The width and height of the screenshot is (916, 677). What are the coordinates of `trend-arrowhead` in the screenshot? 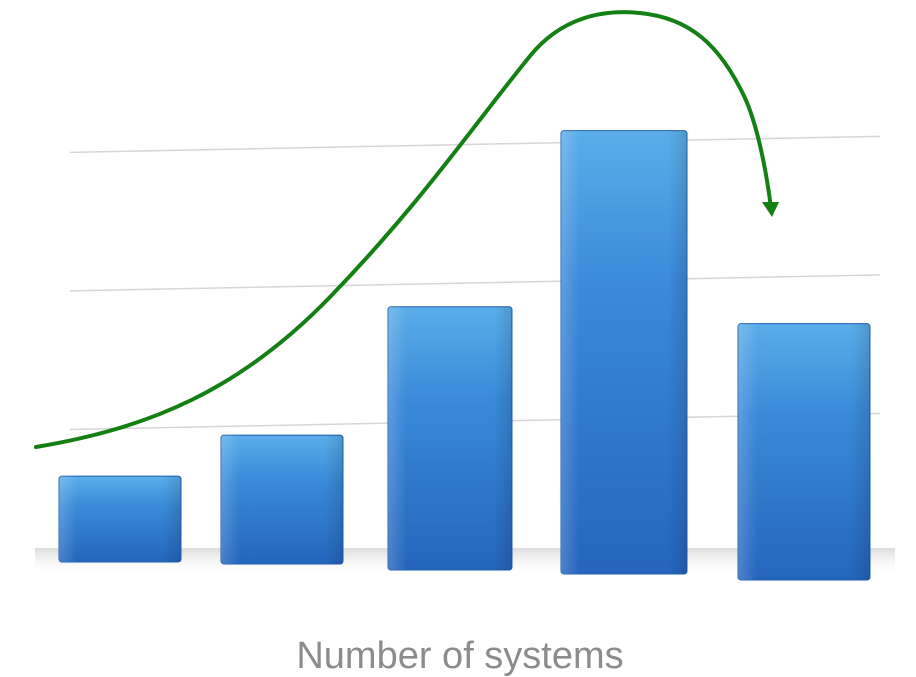 It's located at (770, 209).